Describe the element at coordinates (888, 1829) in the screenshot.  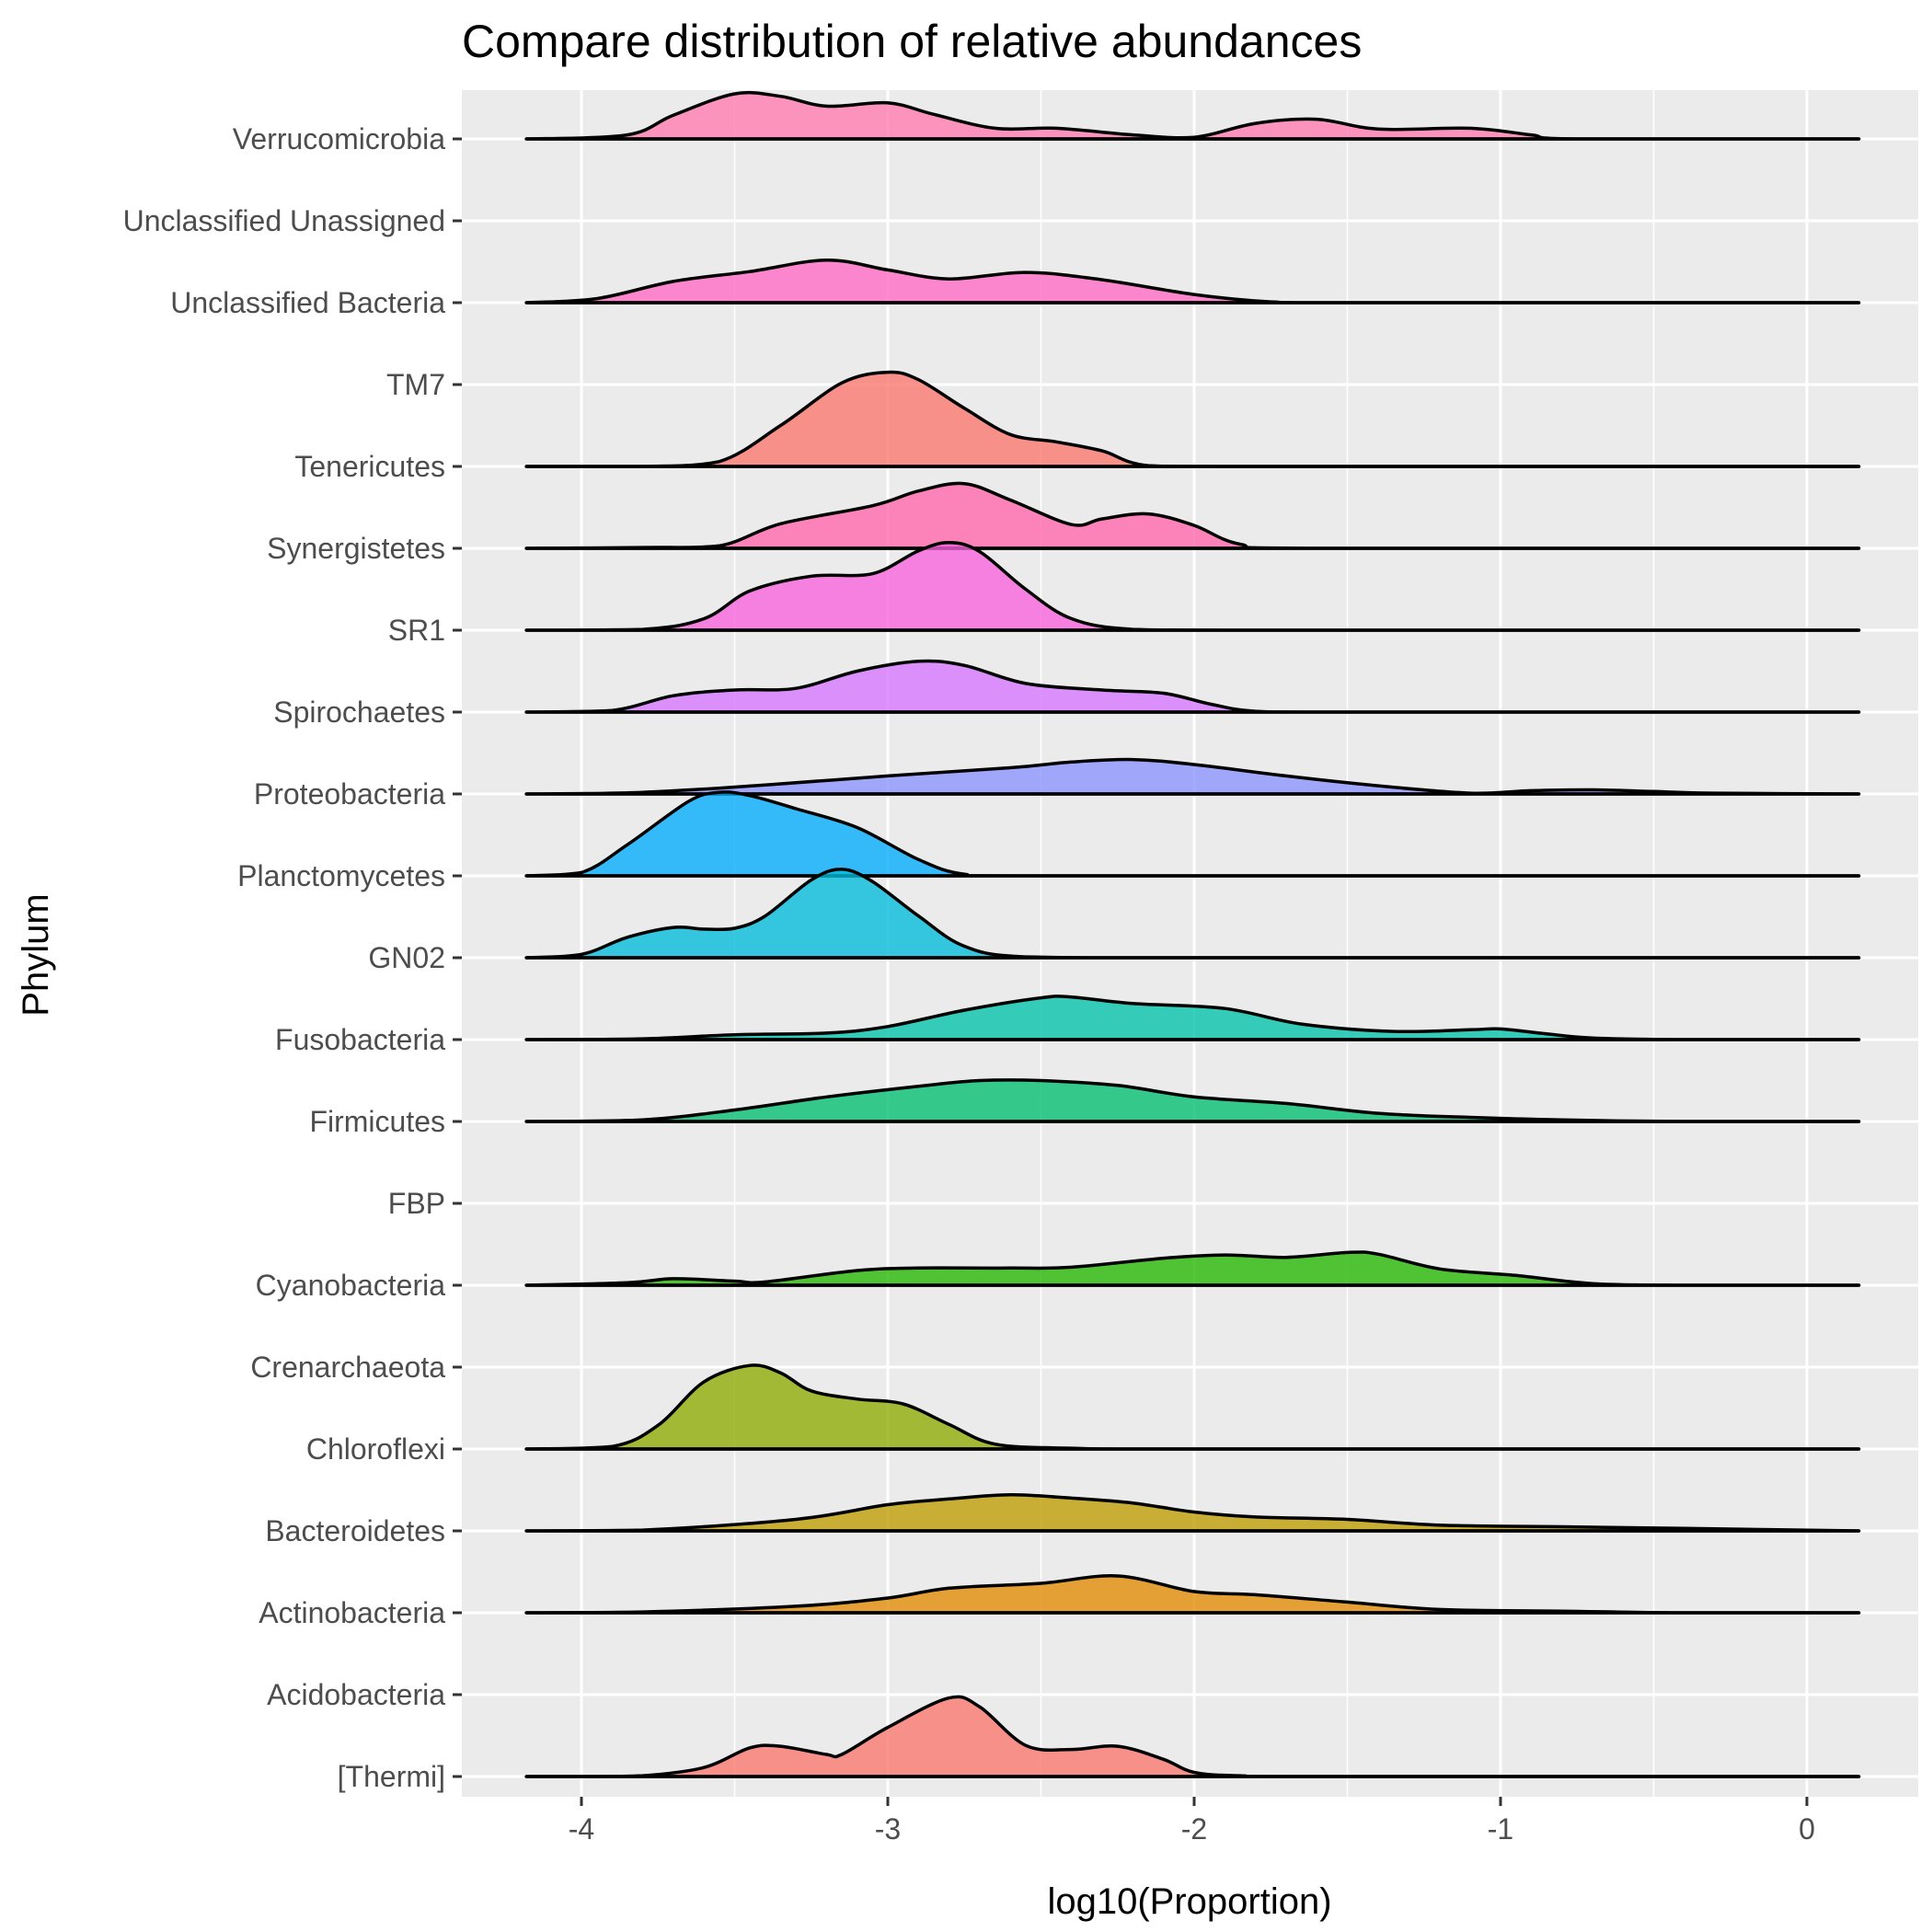
I see `x-tick-label: -3` at that location.